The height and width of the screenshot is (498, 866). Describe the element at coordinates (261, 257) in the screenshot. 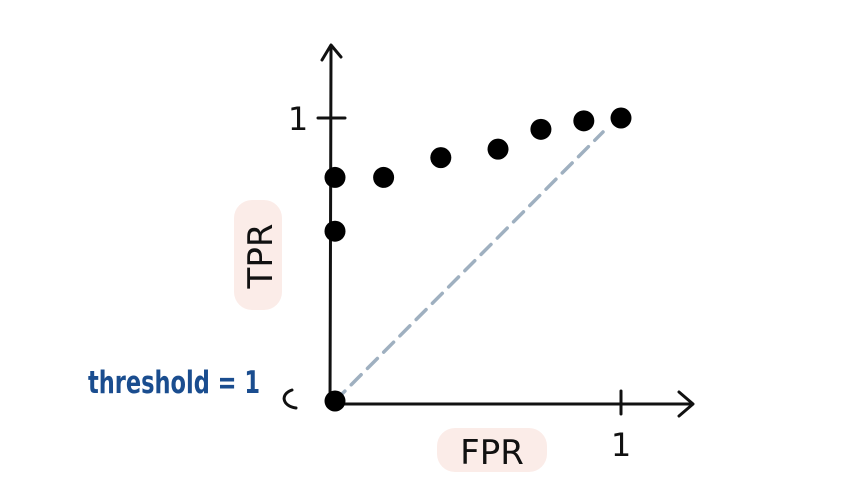

I see `y-axis-label: TPR` at that location.